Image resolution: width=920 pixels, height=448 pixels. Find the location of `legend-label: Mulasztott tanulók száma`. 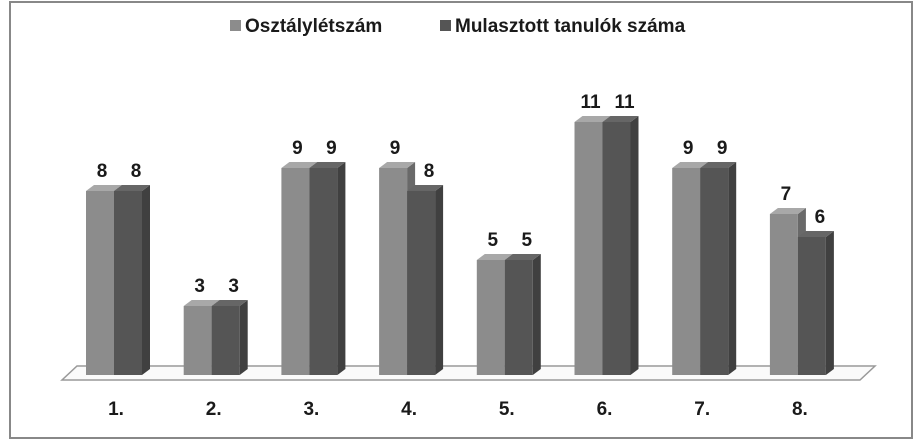

legend-label: Mulasztott tanulók száma is located at coordinates (570, 26).